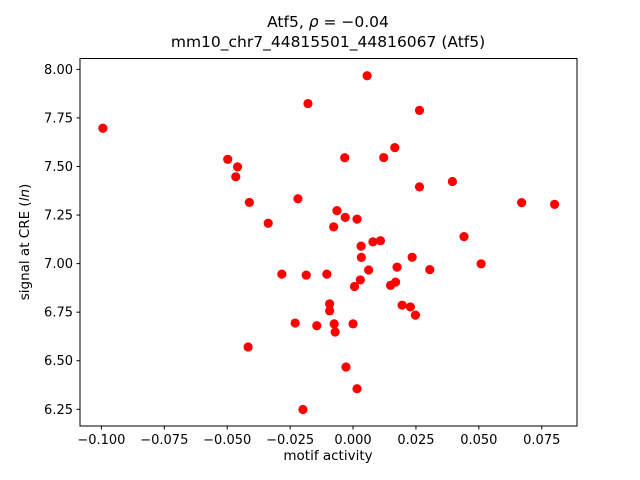 Image resolution: width=640 pixels, height=480 pixels. Describe the element at coordinates (541, 440) in the screenshot. I see `x-tick-label: 0.075` at that location.